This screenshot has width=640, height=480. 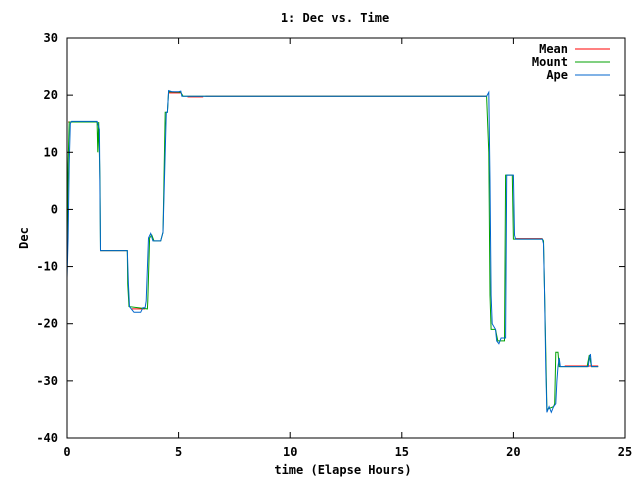 I want to click on x-tick-label: 20, so click(x=513, y=452).